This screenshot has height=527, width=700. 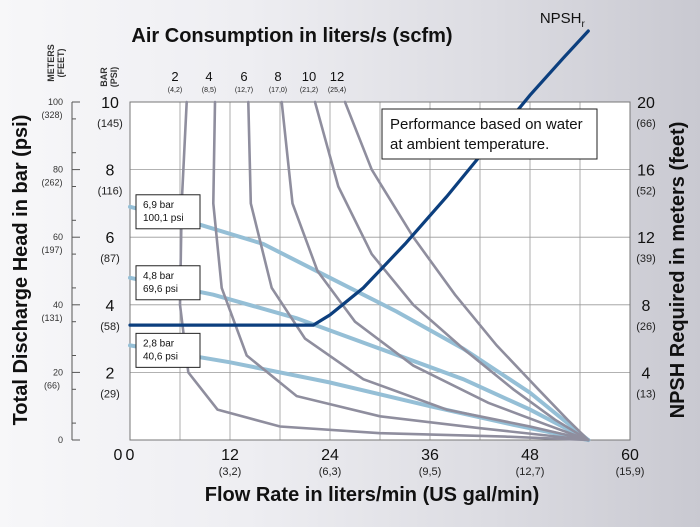 What do you see at coordinates (110, 394) in the screenshot?
I see `bar-tick-sublabel: (29)` at bounding box center [110, 394].